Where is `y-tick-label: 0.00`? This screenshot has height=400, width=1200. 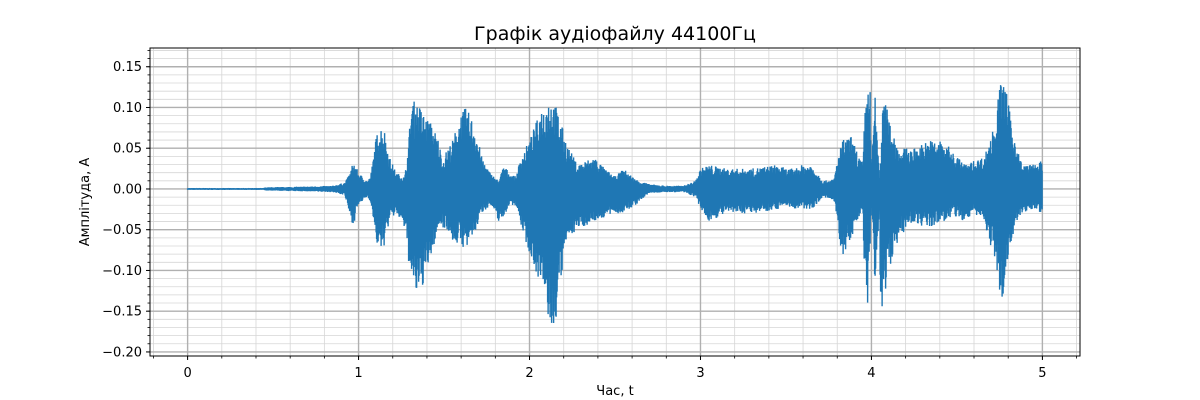
y-tick-label: 0.00 is located at coordinates (127, 189).